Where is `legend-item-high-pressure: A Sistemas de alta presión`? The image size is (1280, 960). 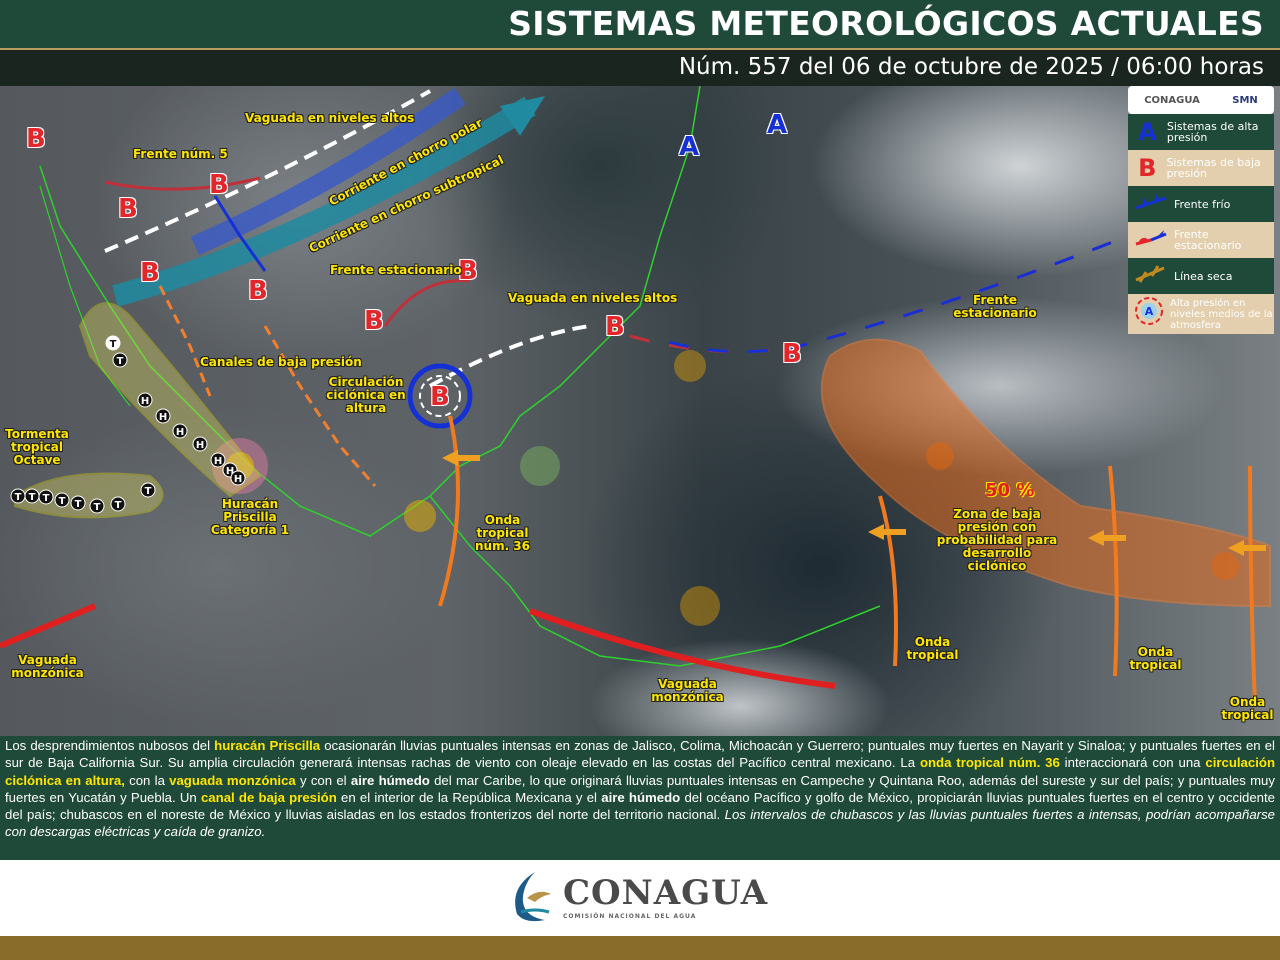 legend-item-high-pressure: A Sistemas de alta presión is located at coordinates (1201, 132).